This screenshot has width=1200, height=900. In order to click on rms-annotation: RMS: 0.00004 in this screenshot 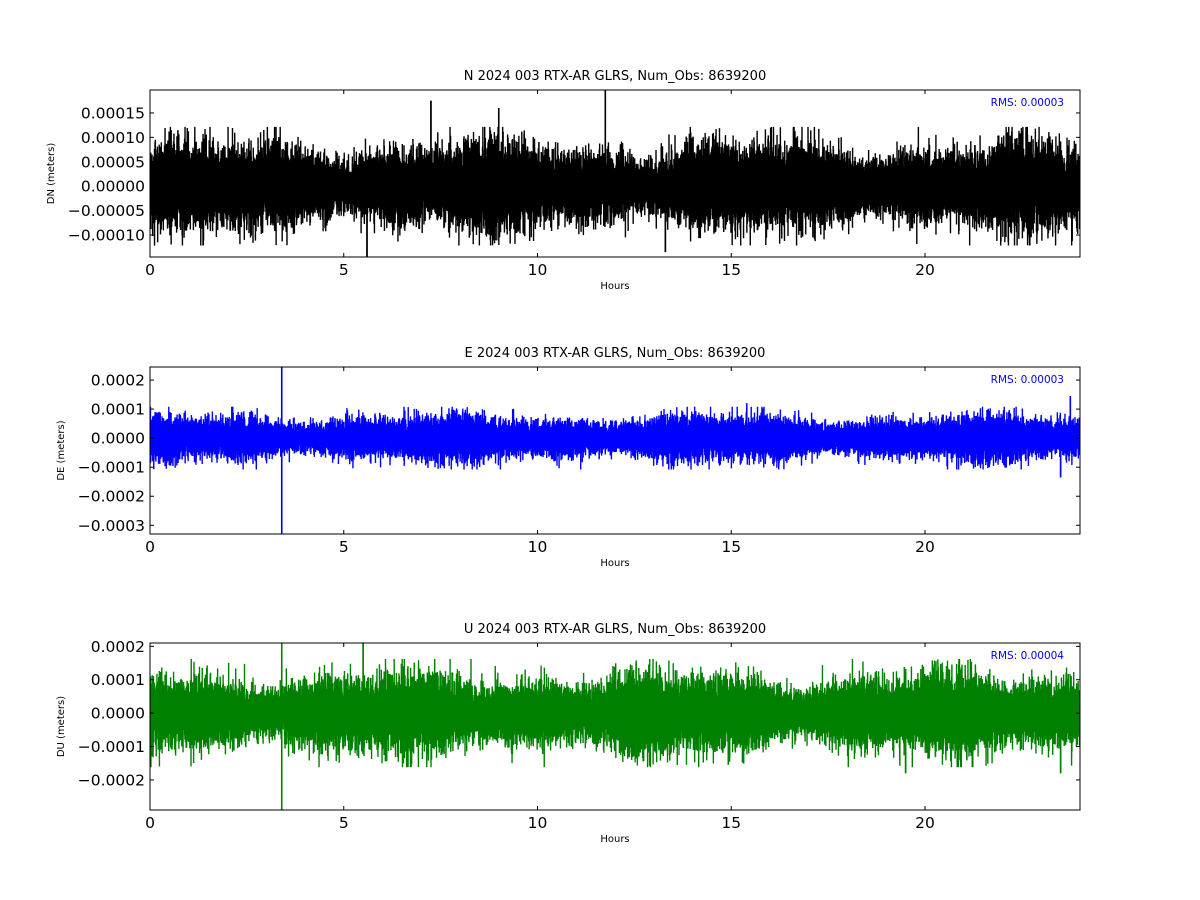, I will do `click(1028, 656)`.